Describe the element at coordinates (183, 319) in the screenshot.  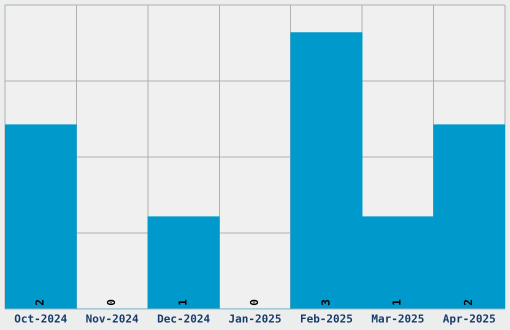
I see `x-tick-label: Dec-2024` at that location.